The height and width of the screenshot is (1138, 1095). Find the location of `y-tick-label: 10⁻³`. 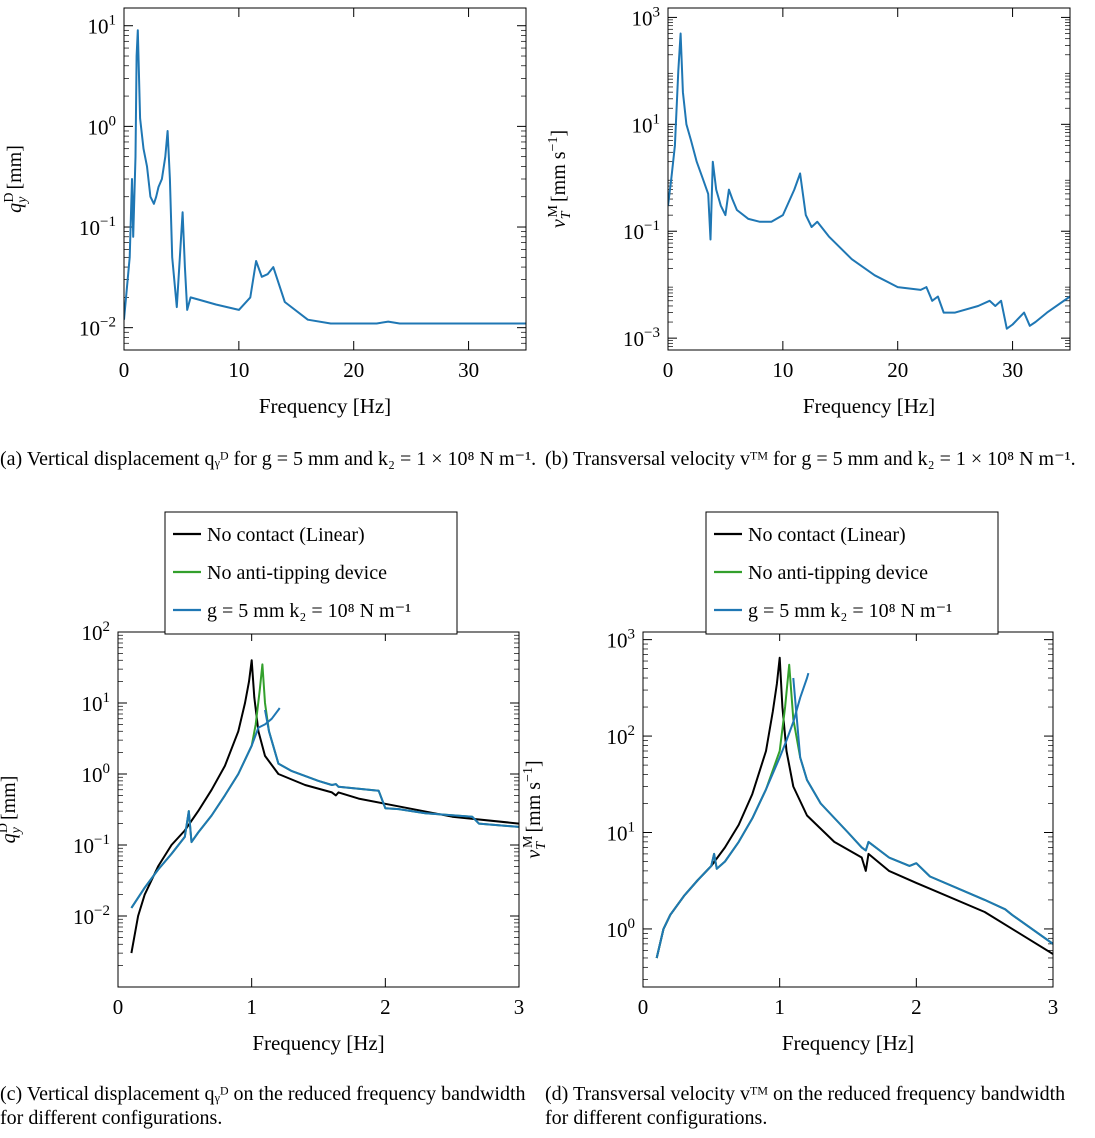

y-tick-label: 10⁻³ is located at coordinates (641, 338).